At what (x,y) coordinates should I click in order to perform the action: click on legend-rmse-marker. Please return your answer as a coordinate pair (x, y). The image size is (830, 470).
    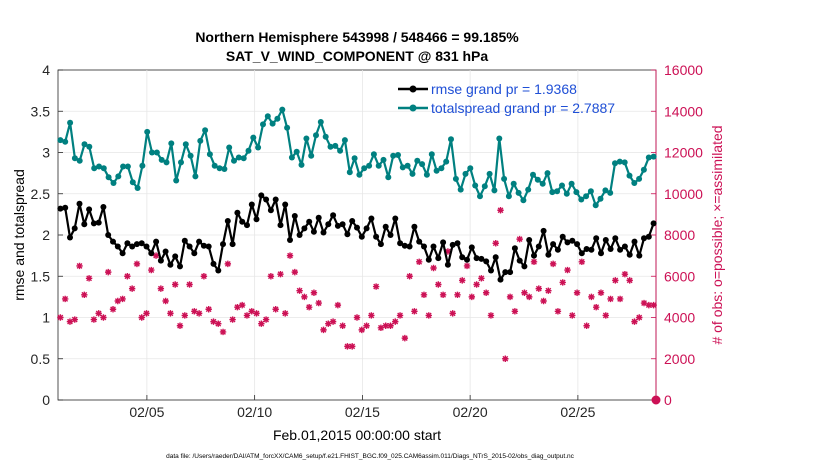
    Looking at the image, I should click on (413, 89).